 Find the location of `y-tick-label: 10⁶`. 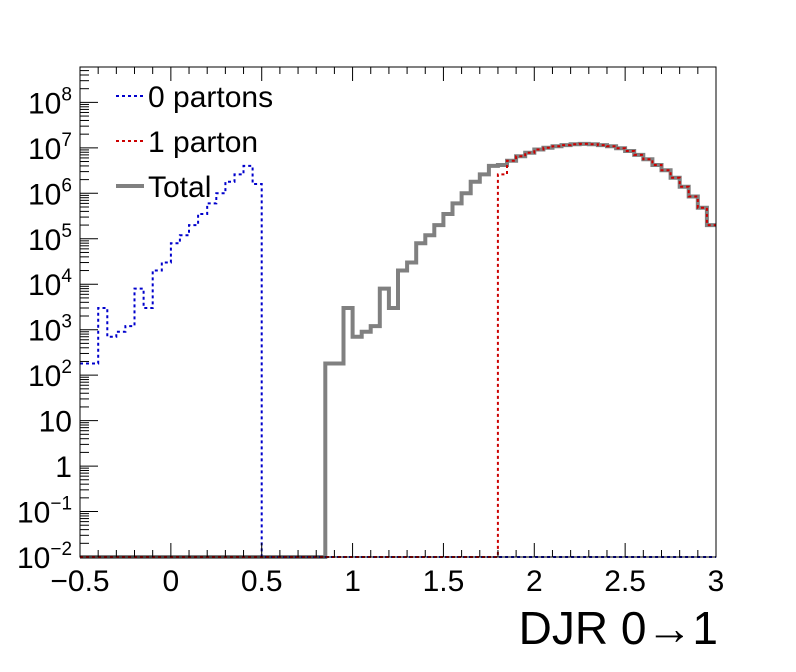

y-tick-label: 10⁶ is located at coordinates (50, 193).